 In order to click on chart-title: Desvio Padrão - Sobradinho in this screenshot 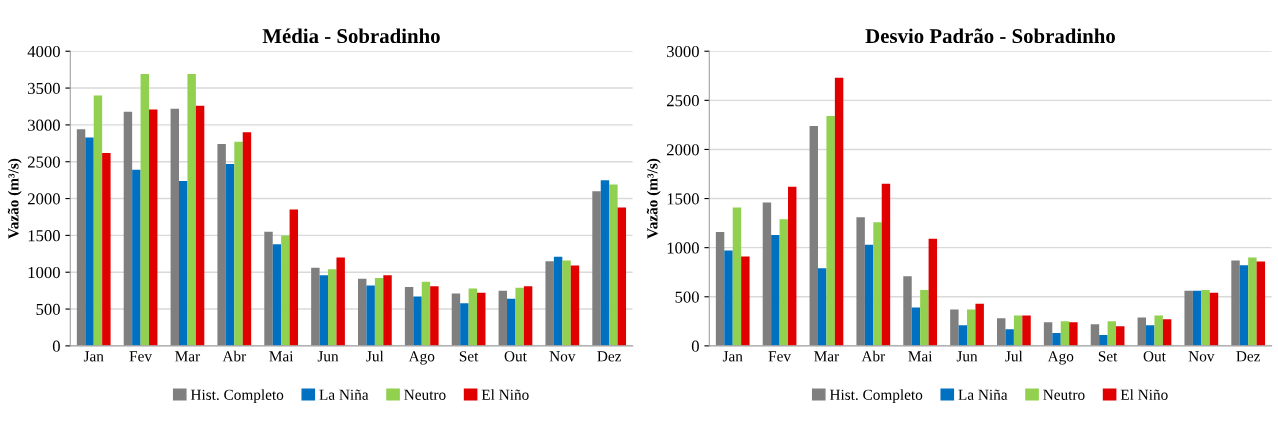, I will do `click(990, 36)`.